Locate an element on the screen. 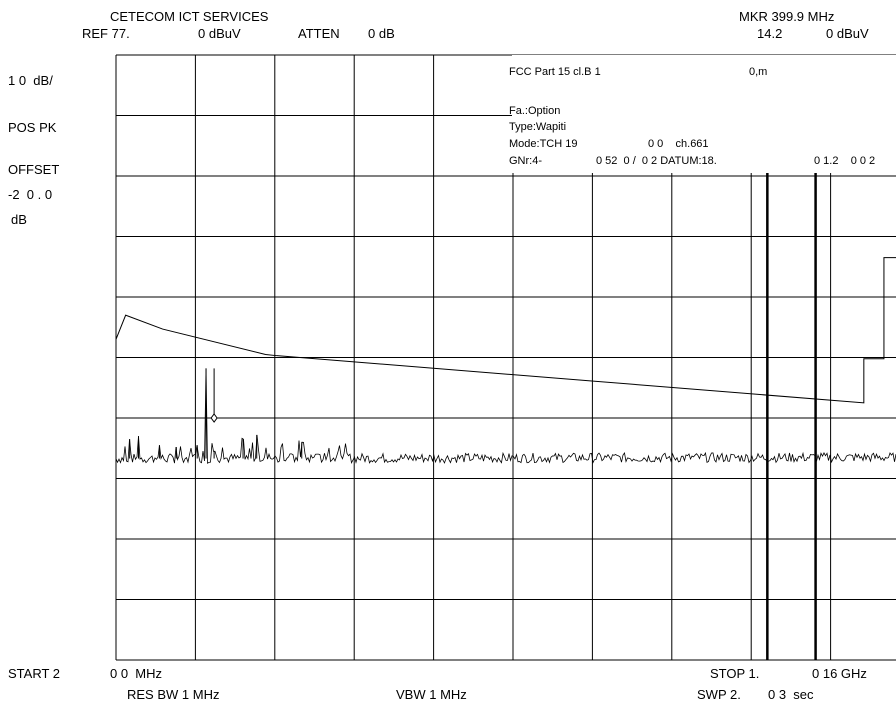 This screenshot has height=706, width=896. res-bw-label: RES BW 1 MHz is located at coordinates (173, 694).